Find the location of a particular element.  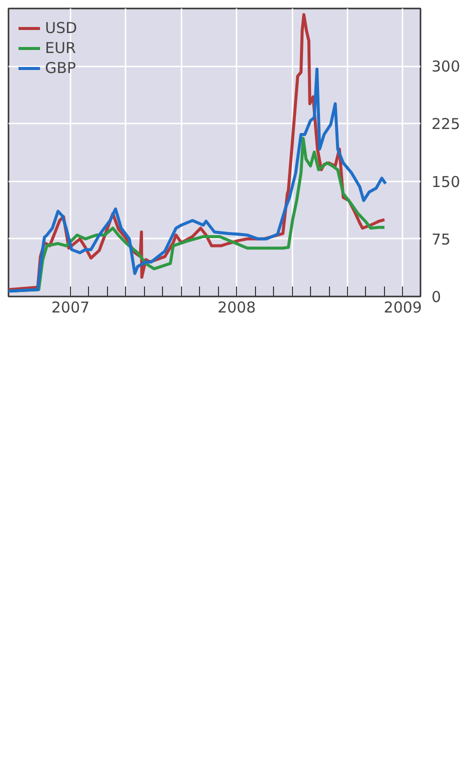

x-tick-label: 2008 is located at coordinates (237, 307).